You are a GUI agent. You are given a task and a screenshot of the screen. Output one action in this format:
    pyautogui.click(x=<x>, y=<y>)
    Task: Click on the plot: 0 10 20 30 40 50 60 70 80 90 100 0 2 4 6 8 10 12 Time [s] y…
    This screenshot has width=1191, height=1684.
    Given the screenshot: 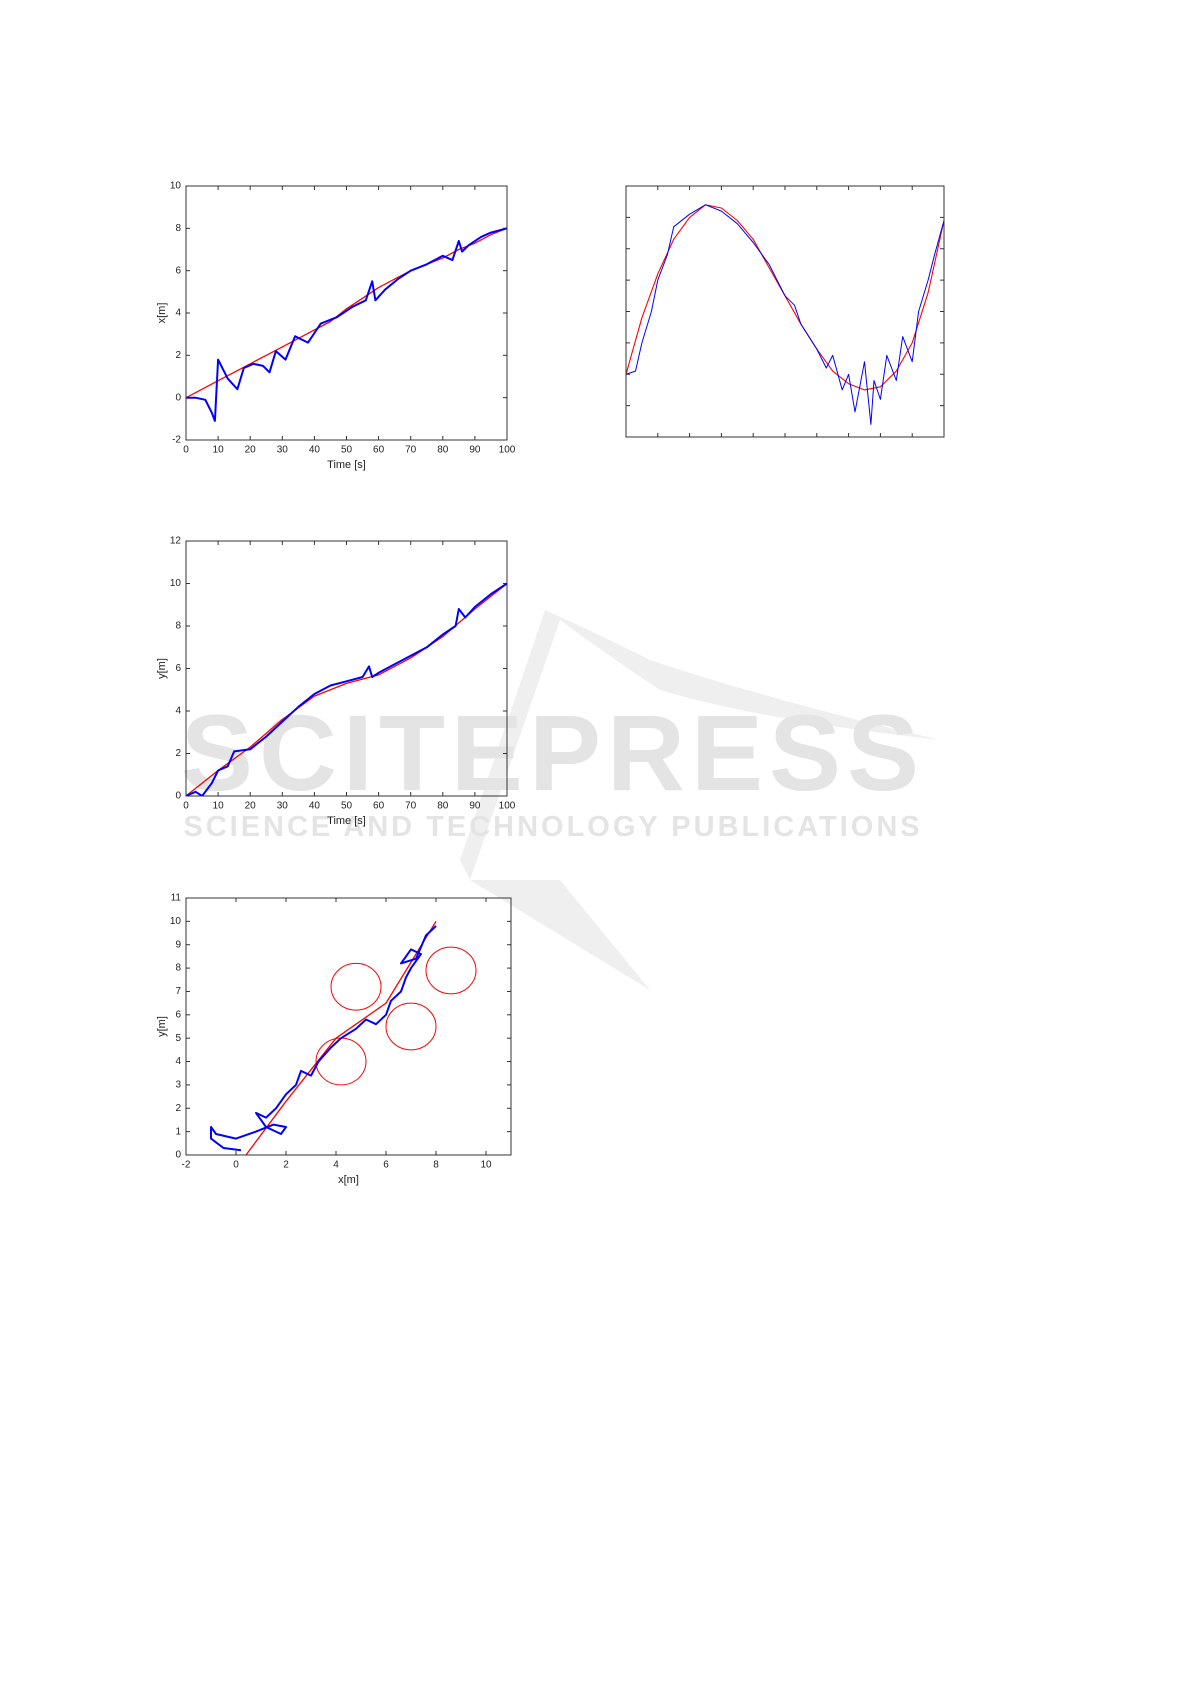 What is the action you would take?
    pyautogui.click(x=336, y=681)
    